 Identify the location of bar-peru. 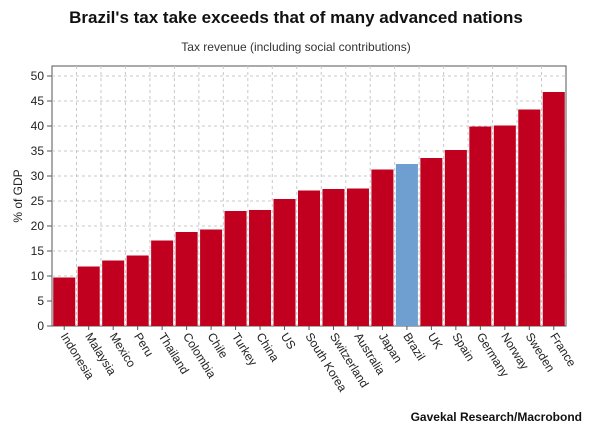
(137, 290).